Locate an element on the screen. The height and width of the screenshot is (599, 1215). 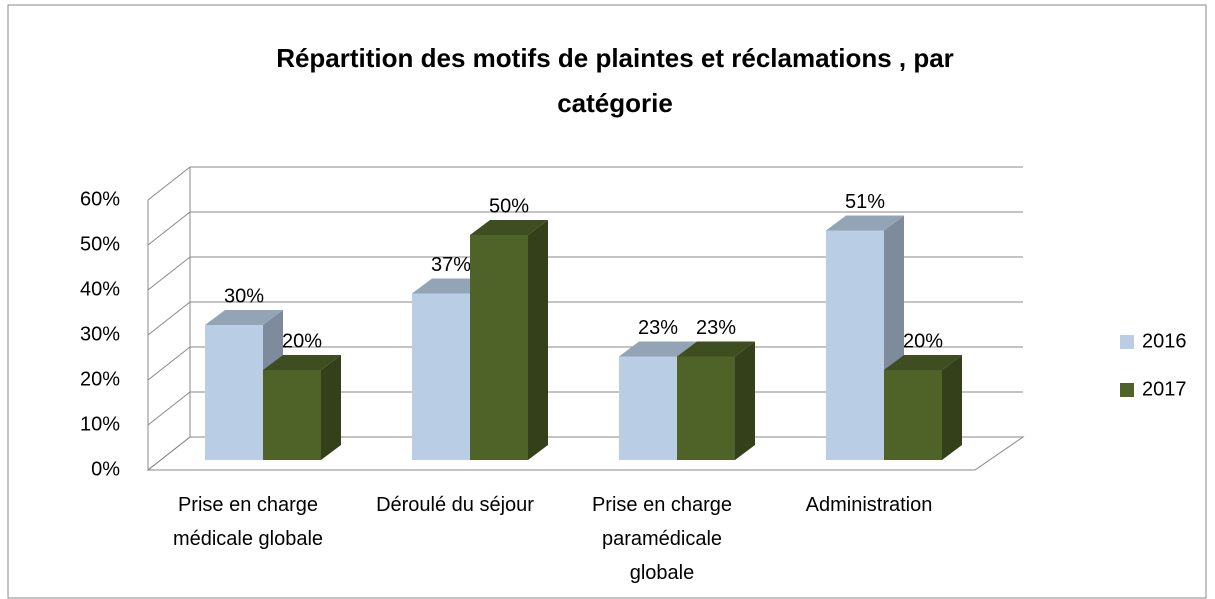
value-label: 37% is located at coordinates (451, 265).